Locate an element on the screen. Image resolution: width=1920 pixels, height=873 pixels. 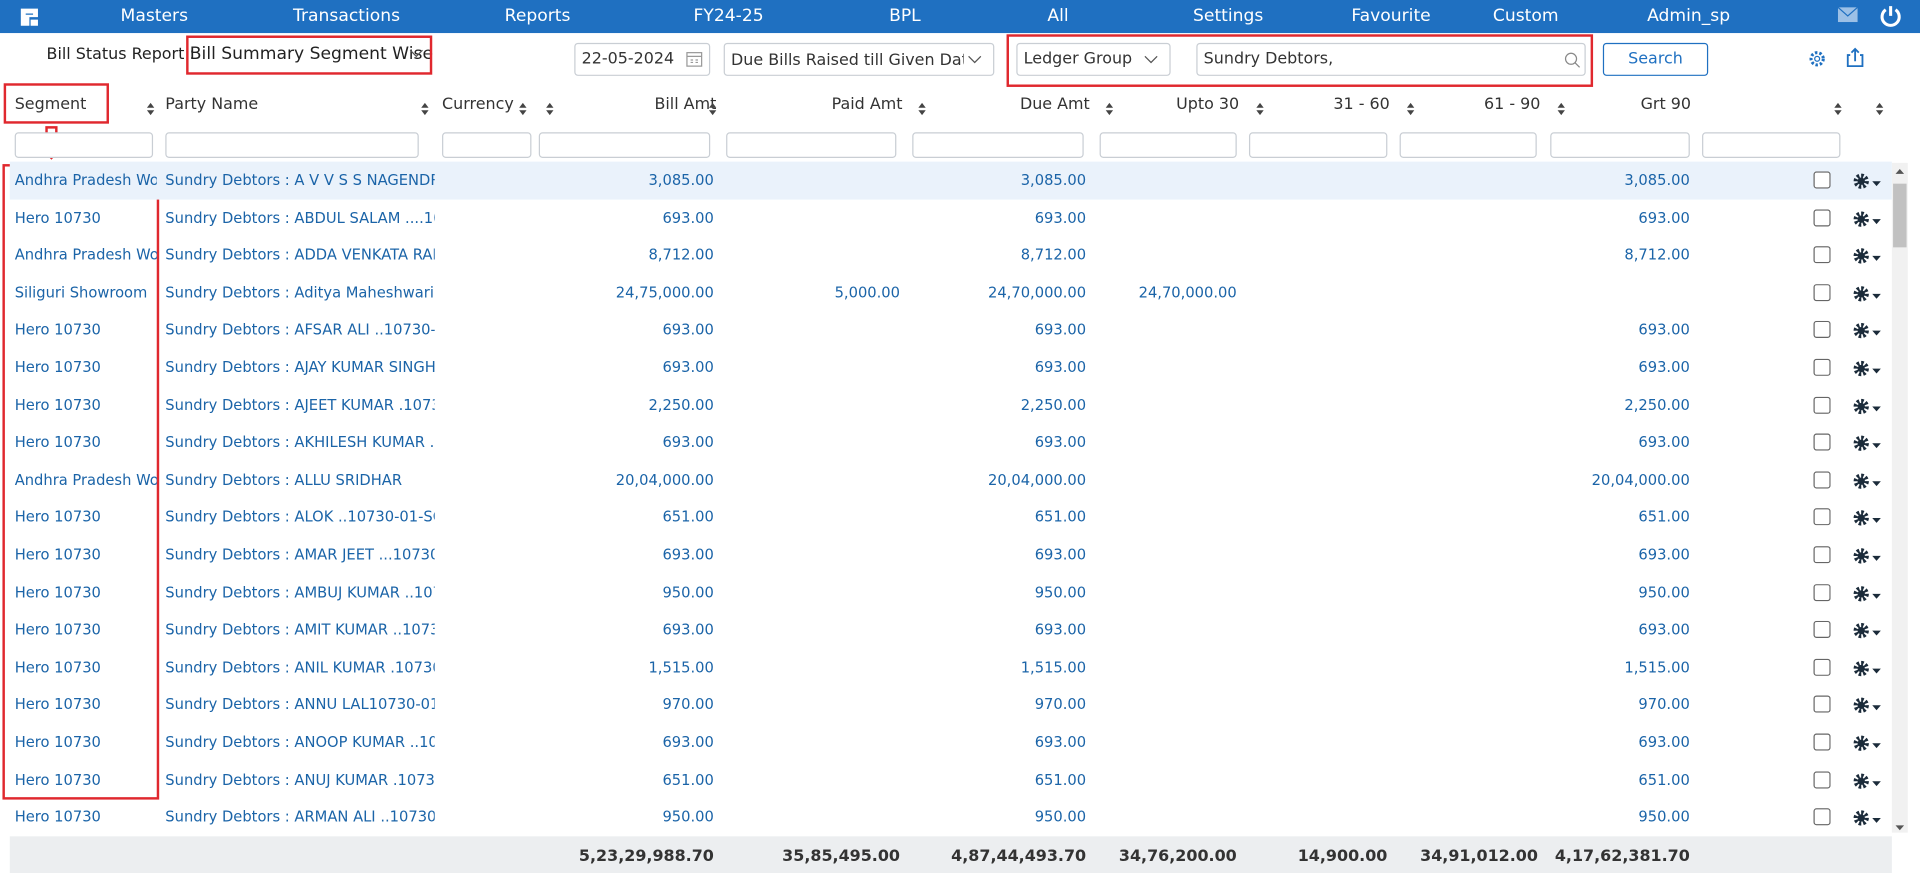
nav-item: Reports is located at coordinates (537, 16).